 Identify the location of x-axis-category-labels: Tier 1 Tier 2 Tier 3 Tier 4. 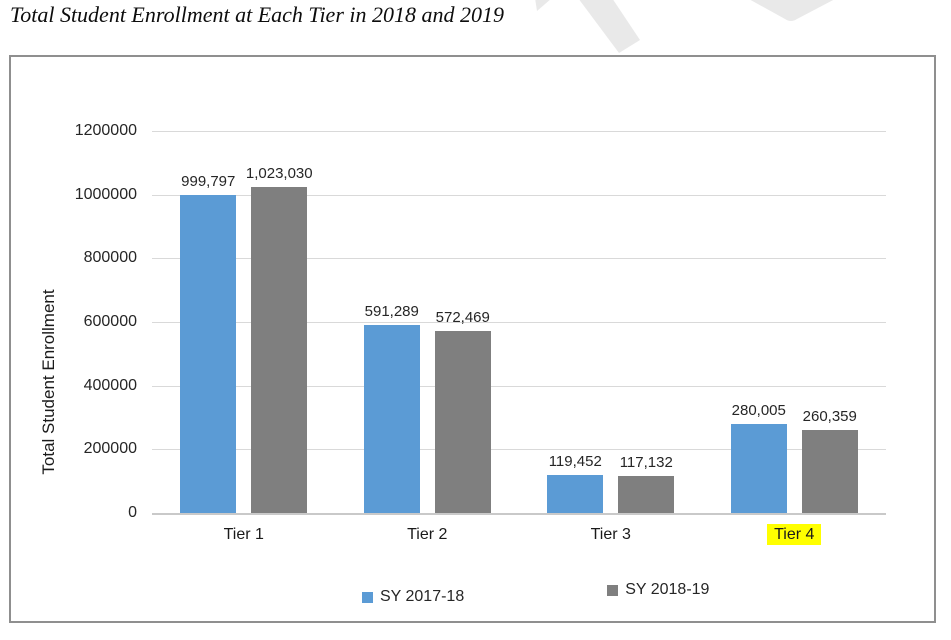
(519, 534).